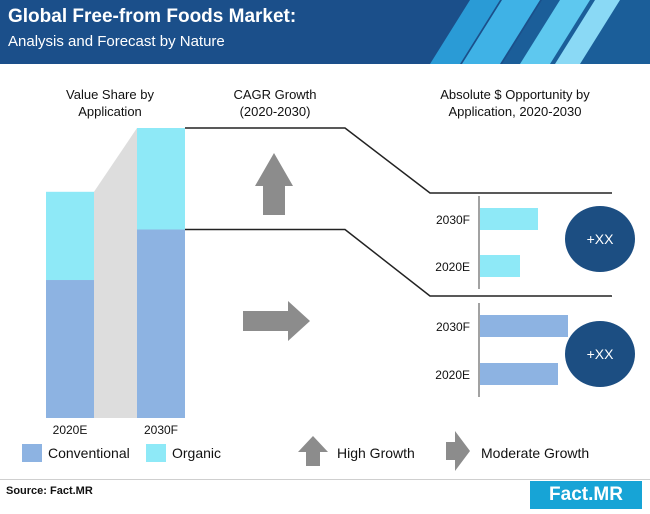 The width and height of the screenshot is (650, 514). I want to click on stacked-bar-chart: 2020E 2030F, so click(115, 282).